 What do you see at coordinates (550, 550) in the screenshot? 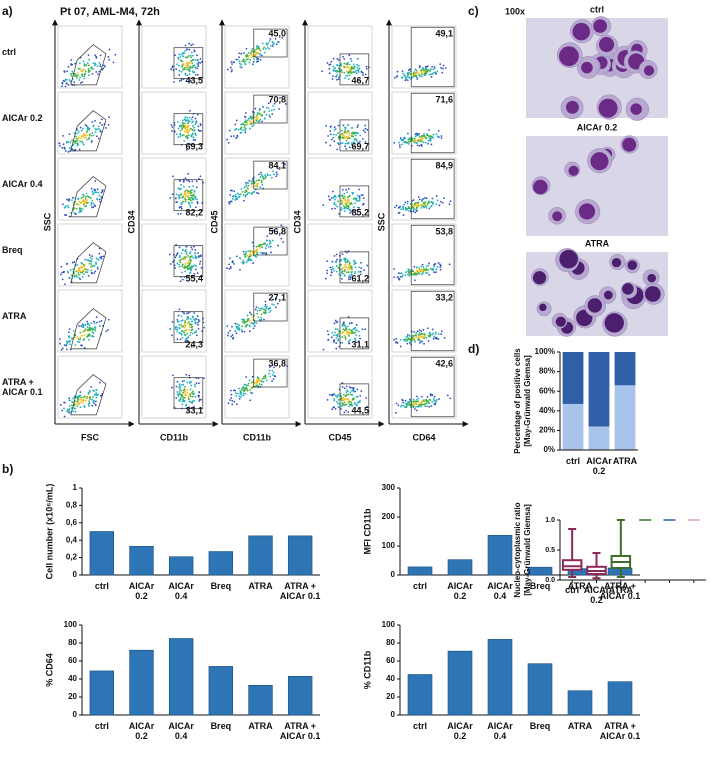
I see `y-tick-label: 0.5` at bounding box center [550, 550].